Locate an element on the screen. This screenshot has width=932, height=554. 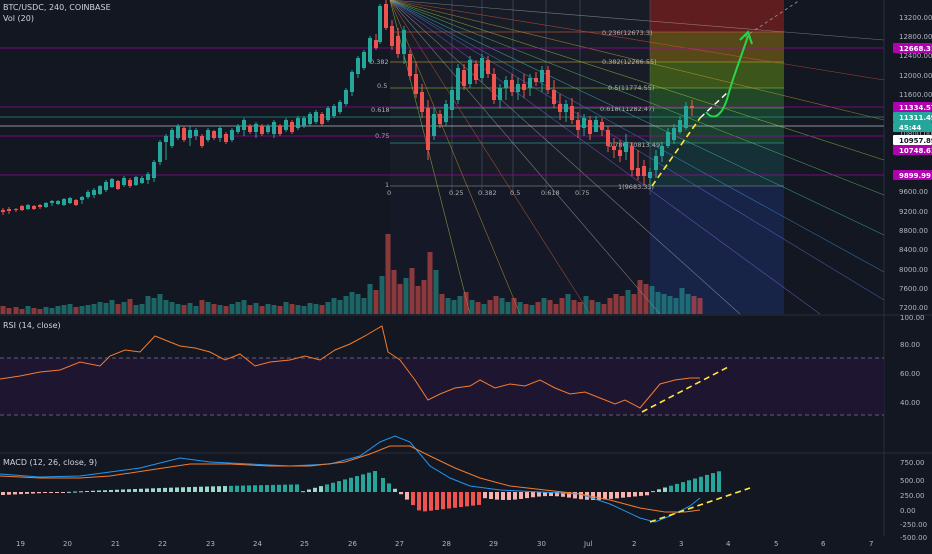
support-trendline is located at coordinates (676, 152).